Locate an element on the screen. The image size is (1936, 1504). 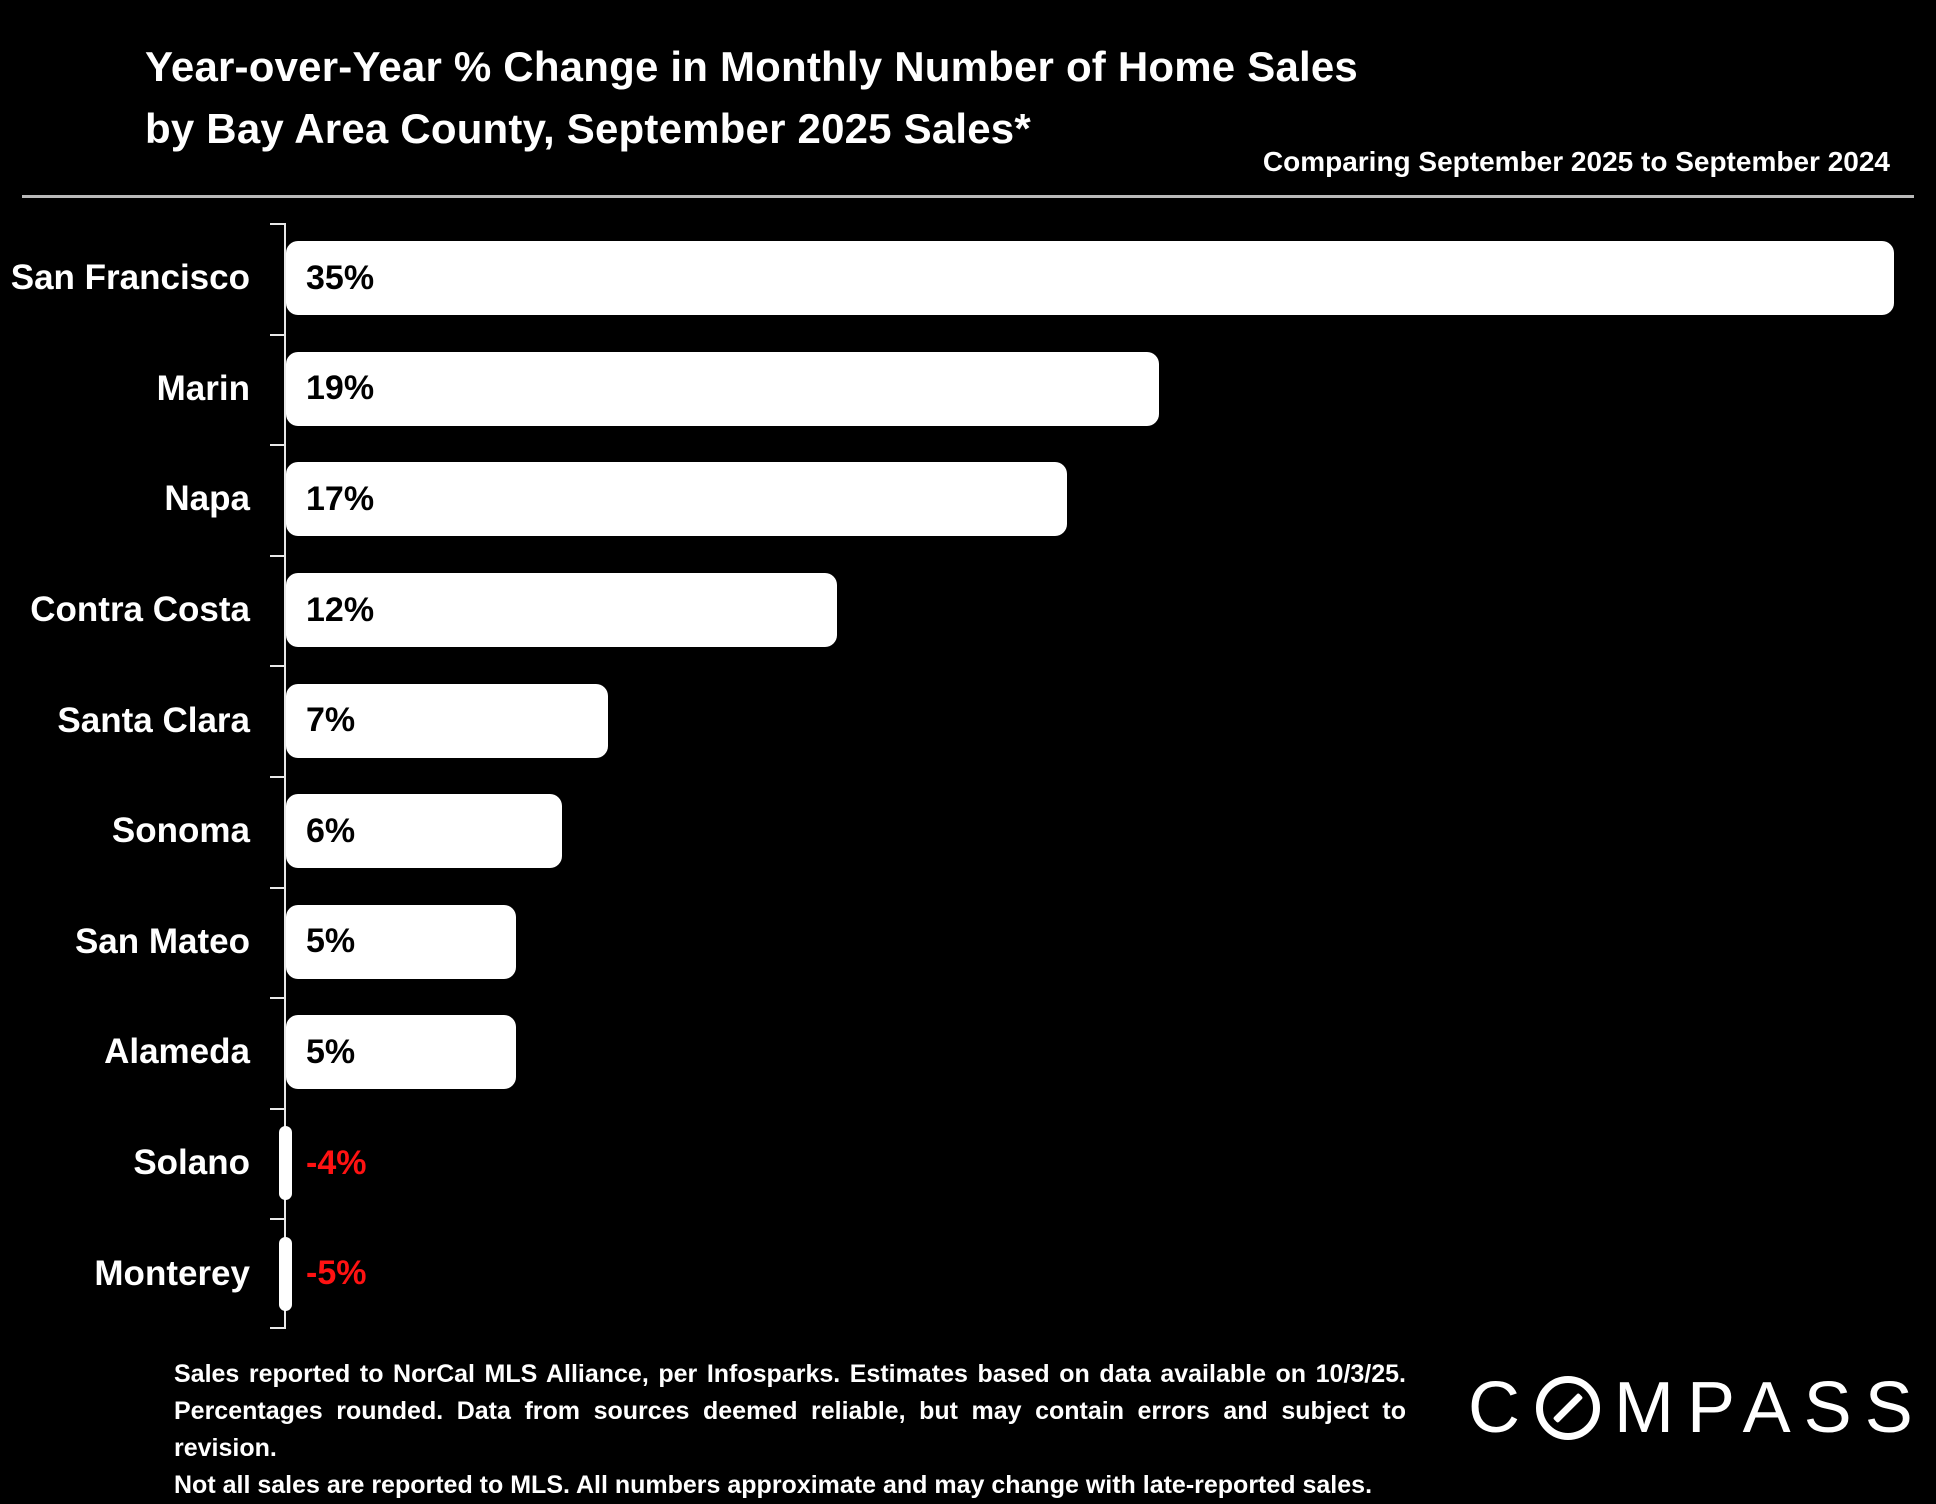
compass-logo: C MPASS is located at coordinates (1697, 1408).